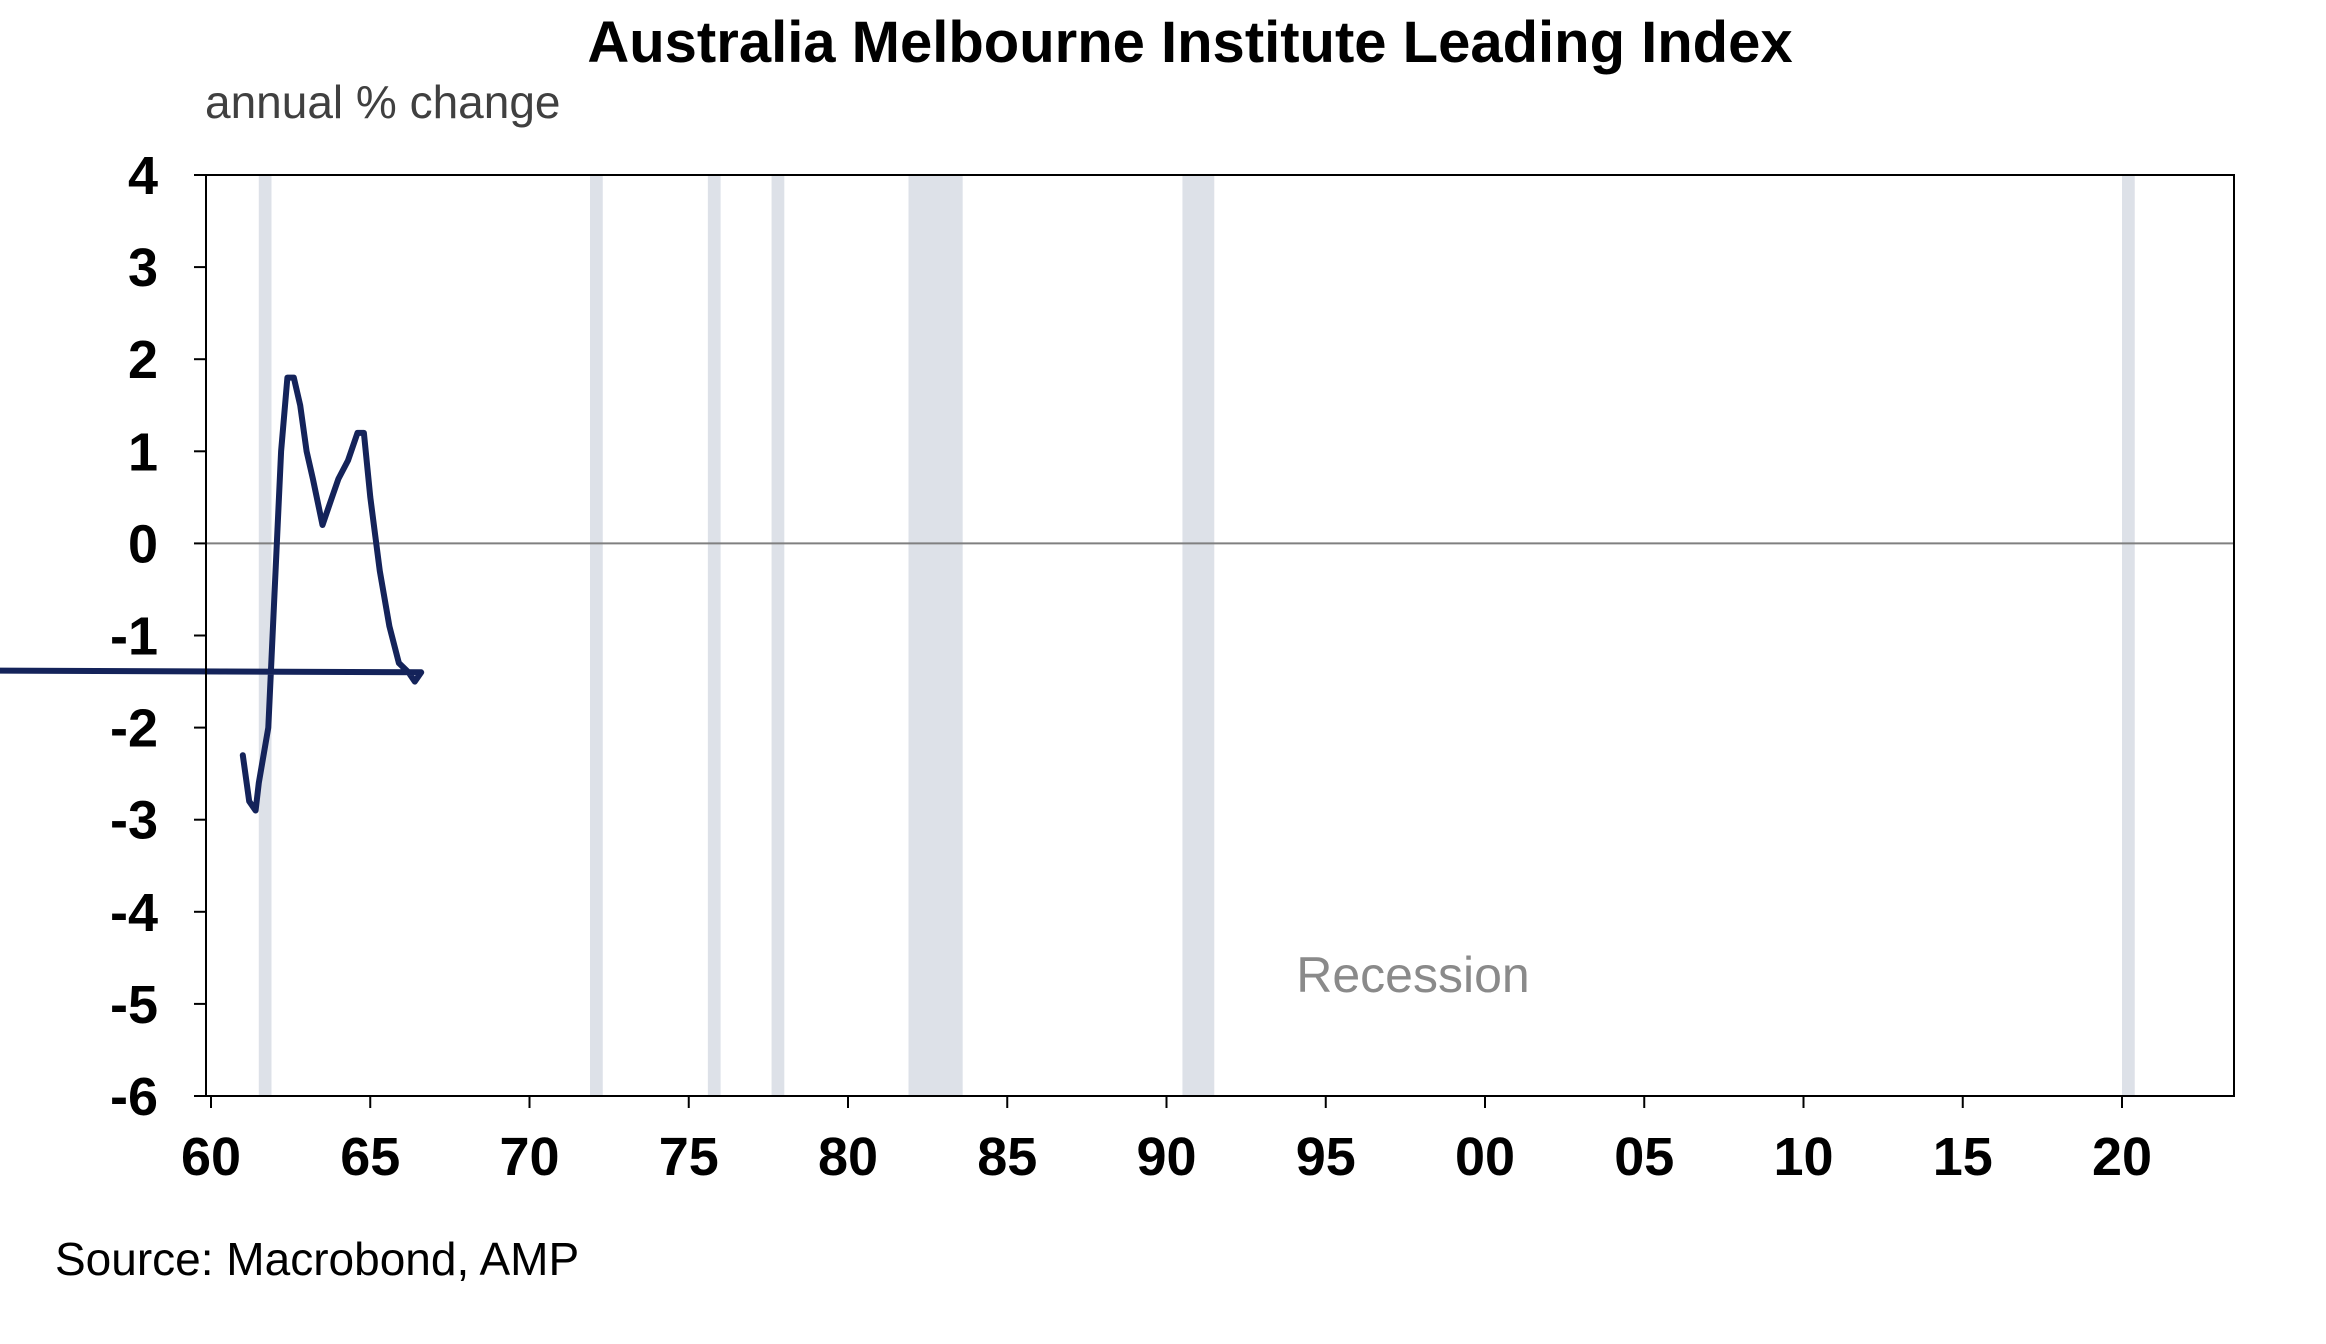 This screenshot has width=2326, height=1344. What do you see at coordinates (143, 268) in the screenshot?
I see `y-tick-label: 3` at bounding box center [143, 268].